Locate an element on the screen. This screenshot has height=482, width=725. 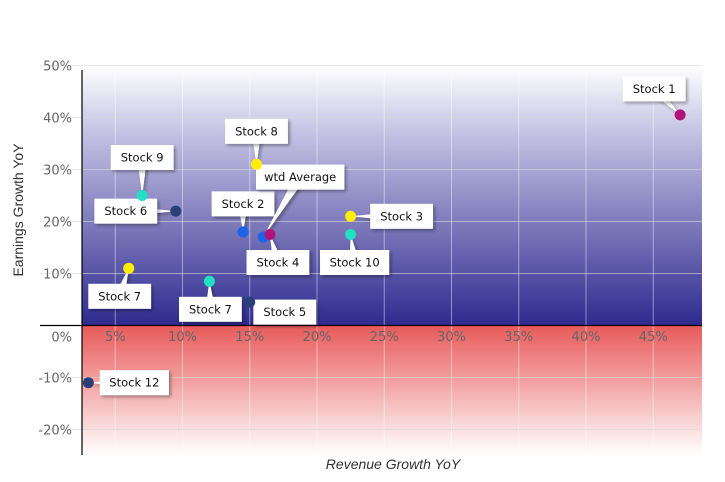
data-label-text: Stock 12 is located at coordinates (134, 383).